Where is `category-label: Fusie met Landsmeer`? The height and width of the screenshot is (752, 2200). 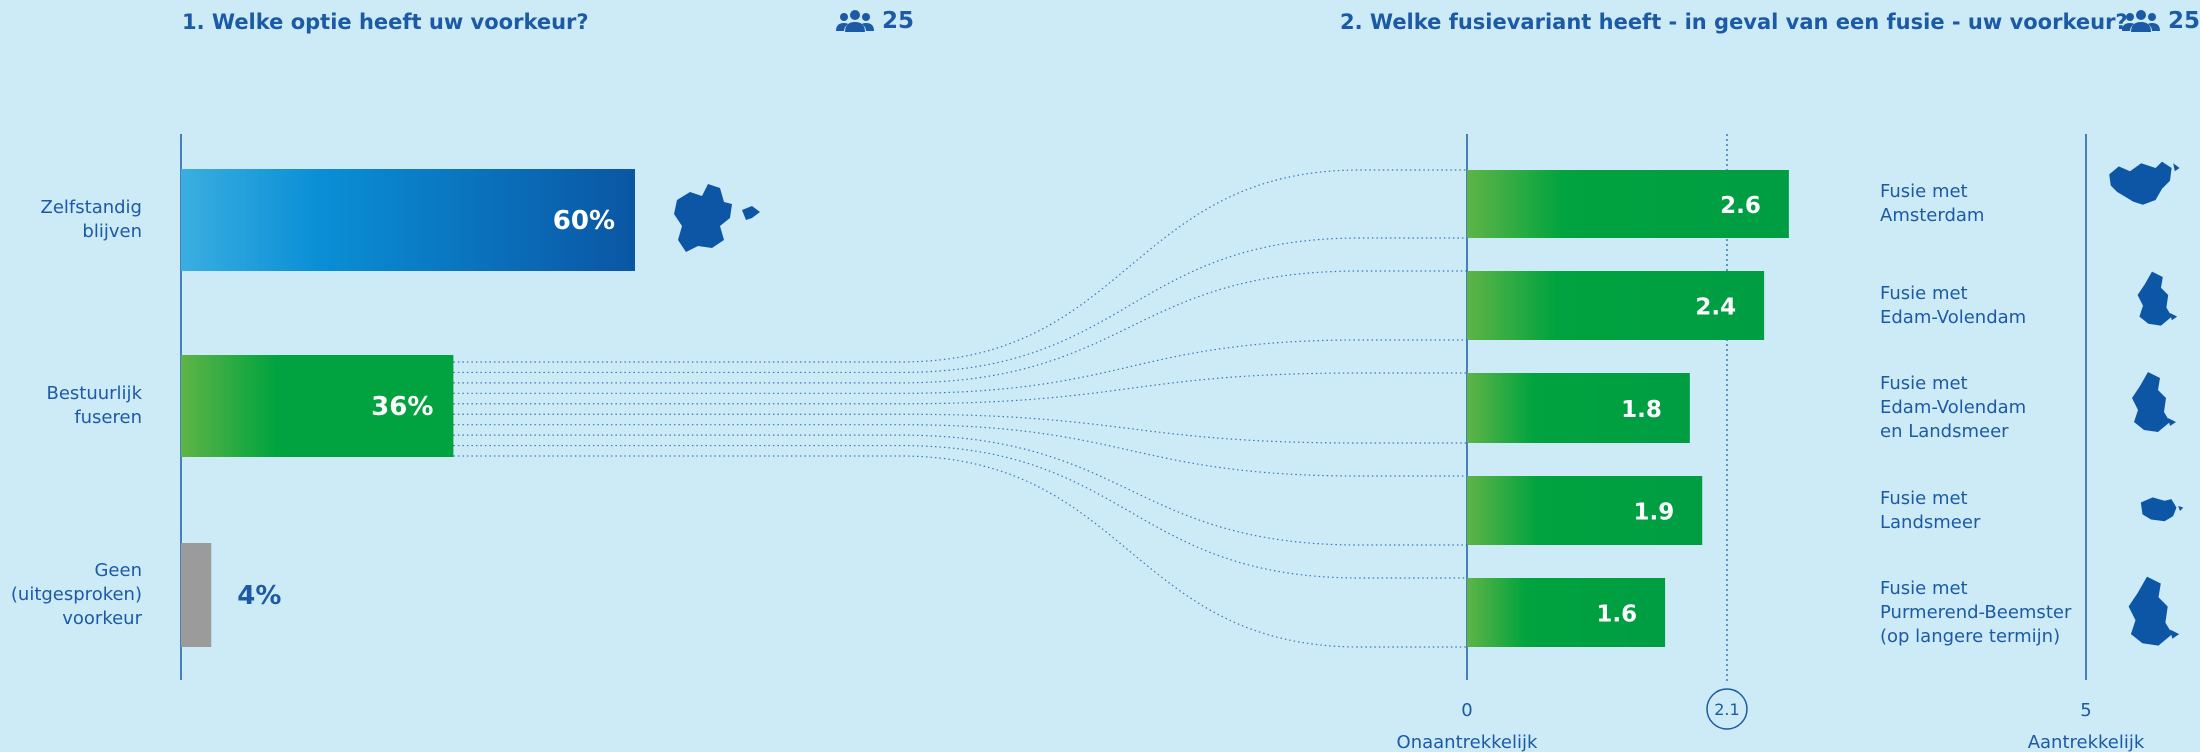
category-label: Fusie met Landsmeer is located at coordinates (1990, 511).